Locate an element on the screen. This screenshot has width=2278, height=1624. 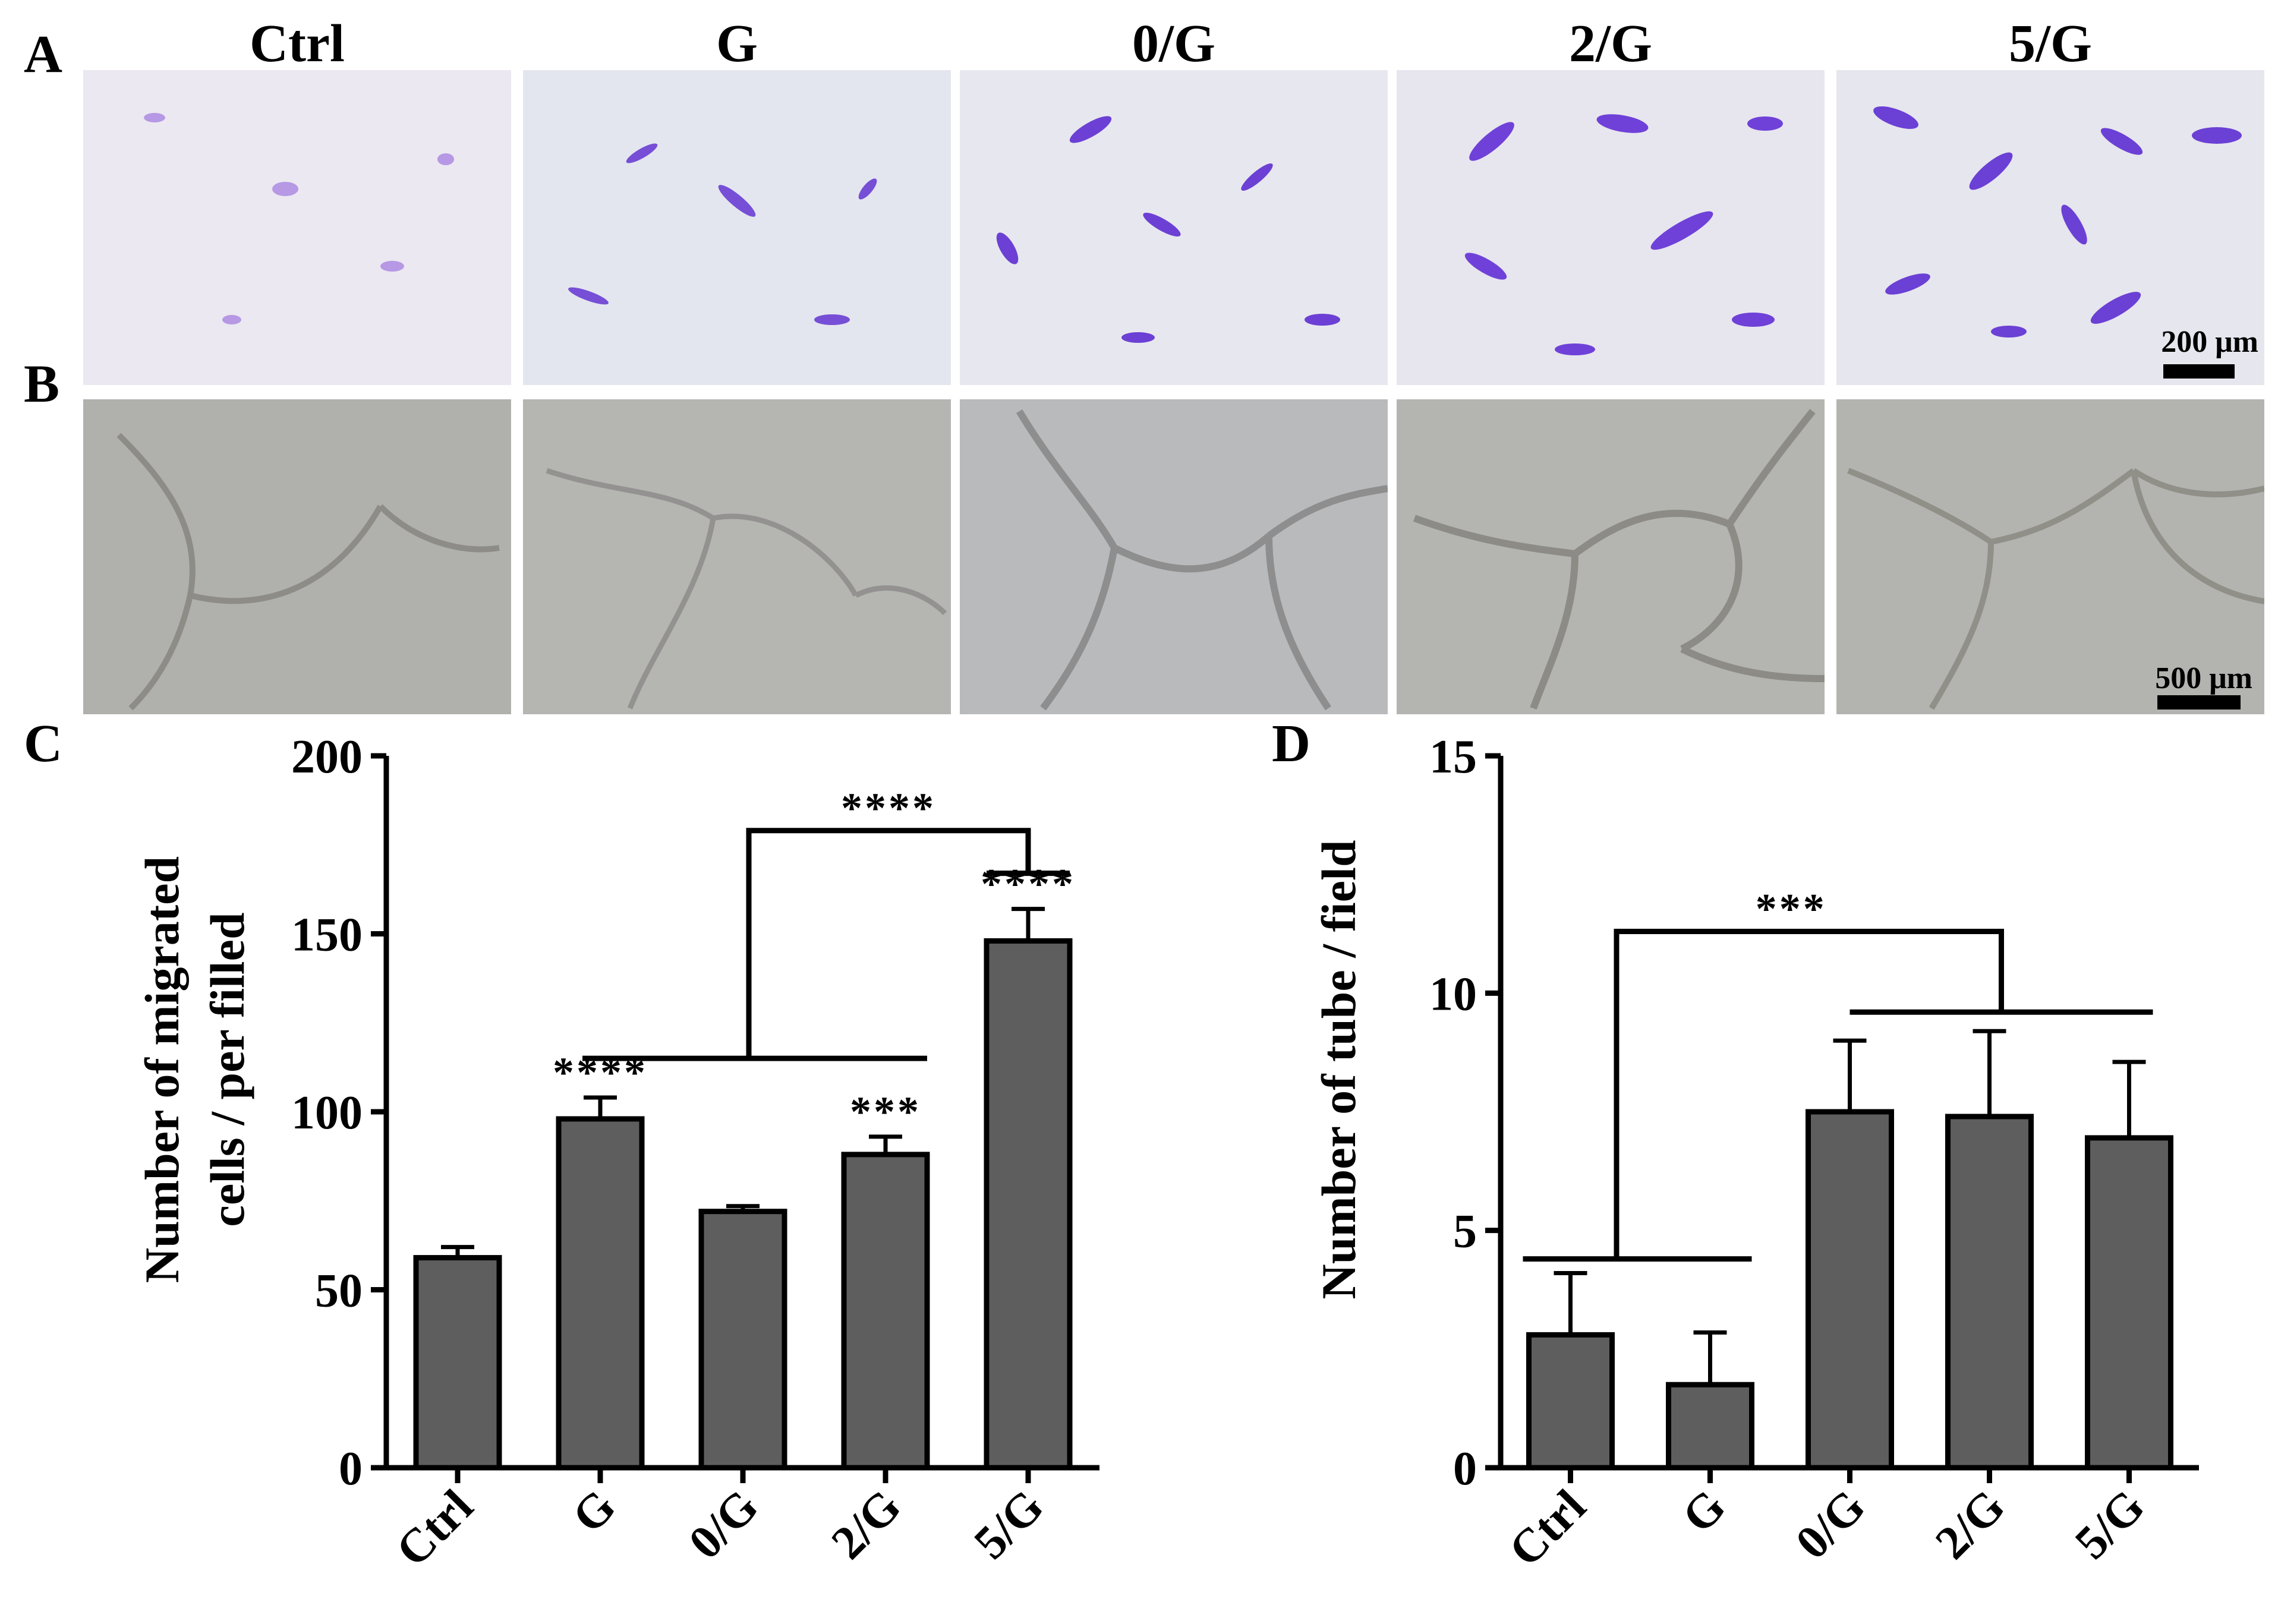
micrograph-tube-0g is located at coordinates (1174, 556).